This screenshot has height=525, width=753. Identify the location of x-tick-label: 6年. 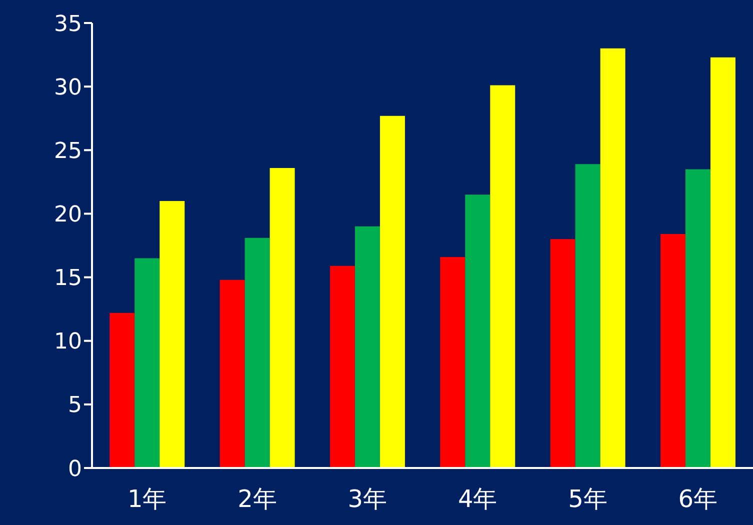
(698, 499).